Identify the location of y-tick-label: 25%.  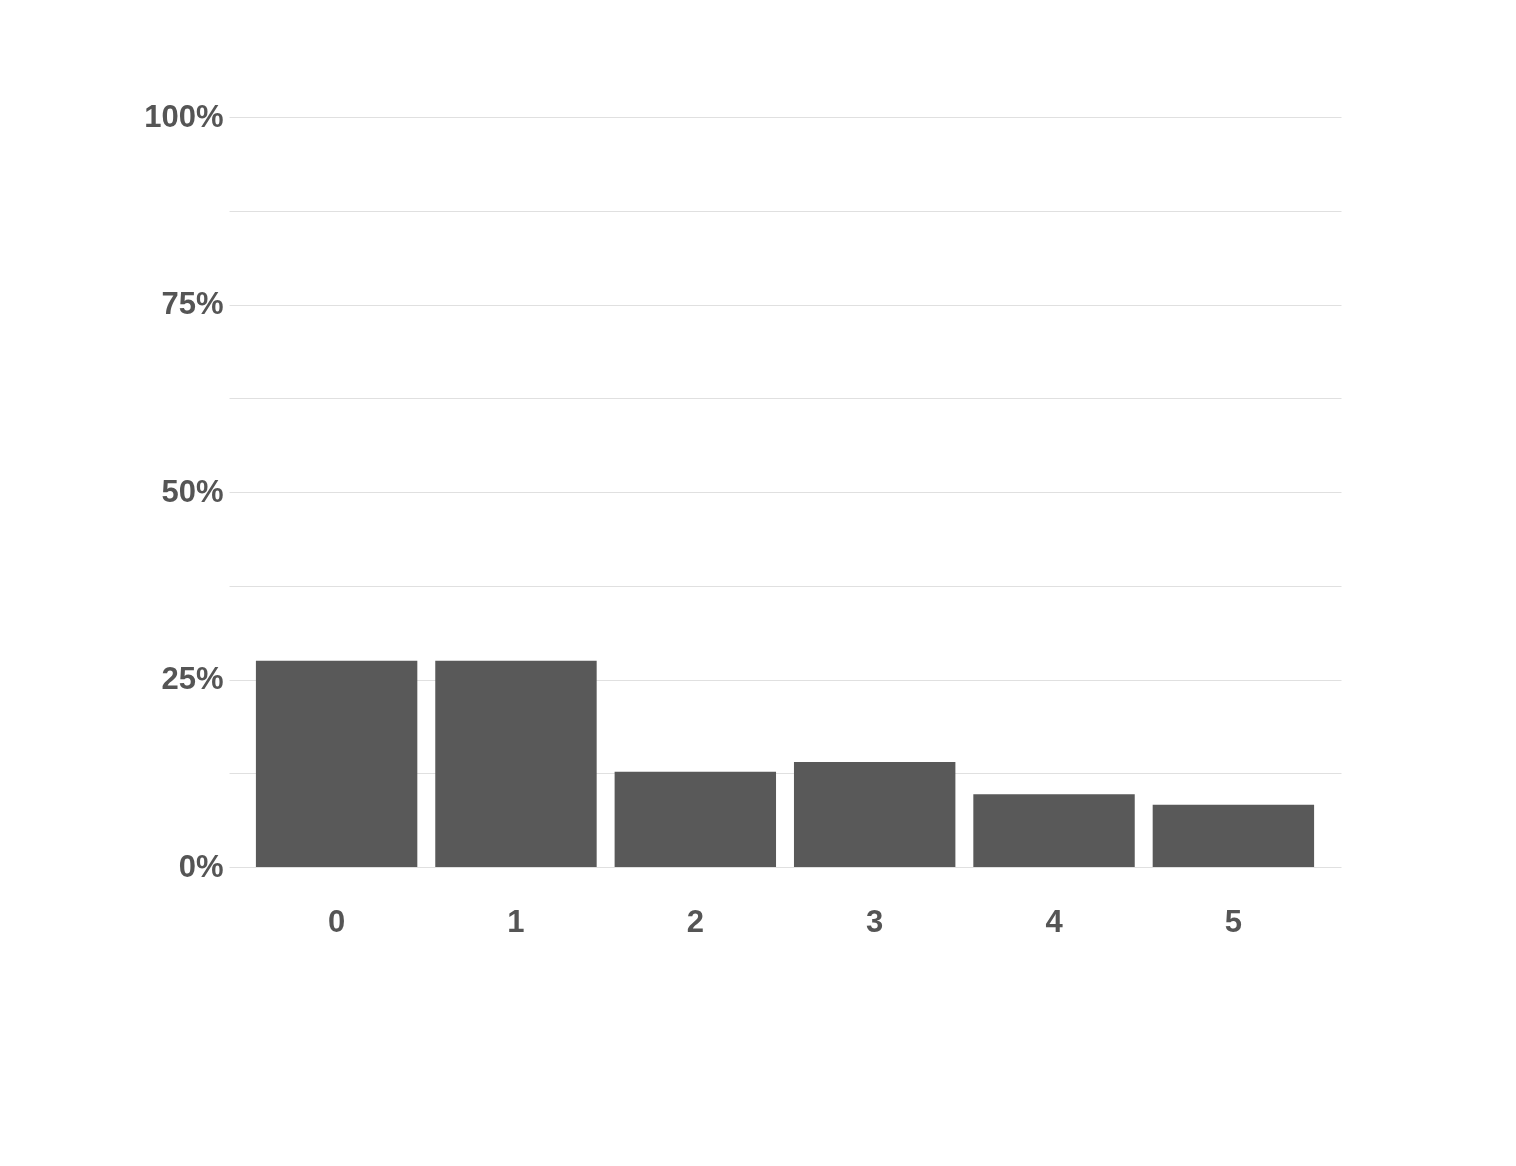
(192, 678).